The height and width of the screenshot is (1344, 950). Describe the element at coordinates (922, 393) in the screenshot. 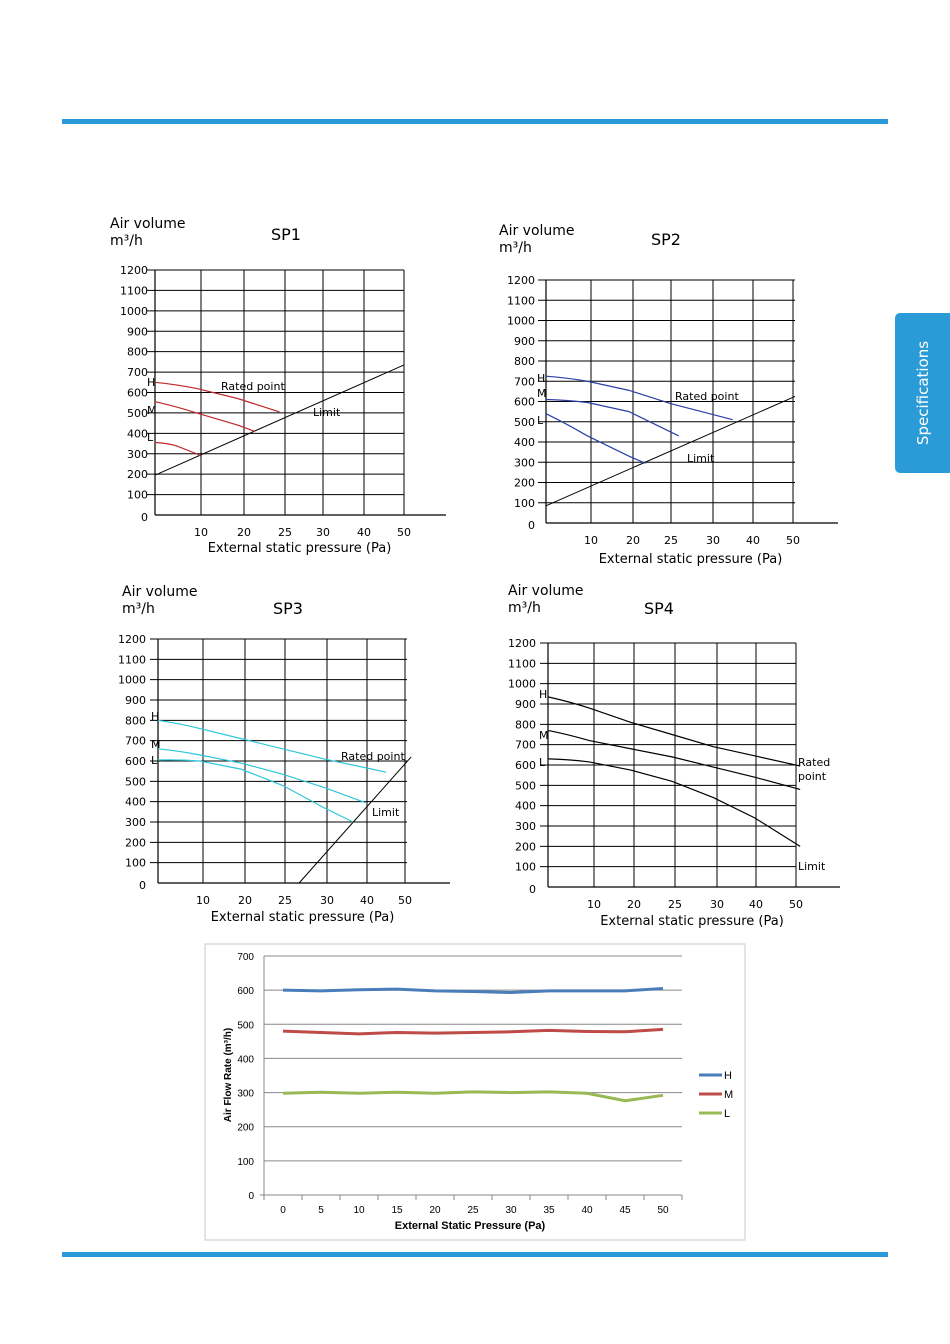

I see `specifications-tab: Specifications` at that location.